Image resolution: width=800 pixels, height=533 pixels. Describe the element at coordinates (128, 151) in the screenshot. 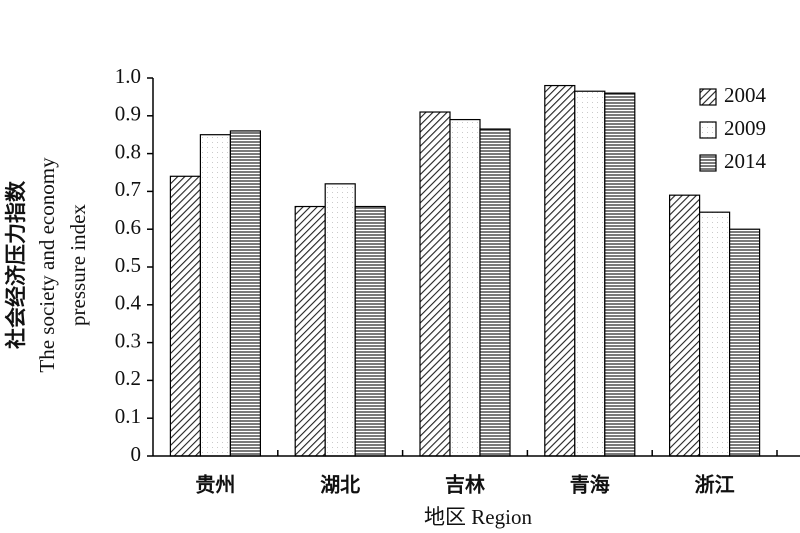

I see `y-tick-label: 0.8` at that location.